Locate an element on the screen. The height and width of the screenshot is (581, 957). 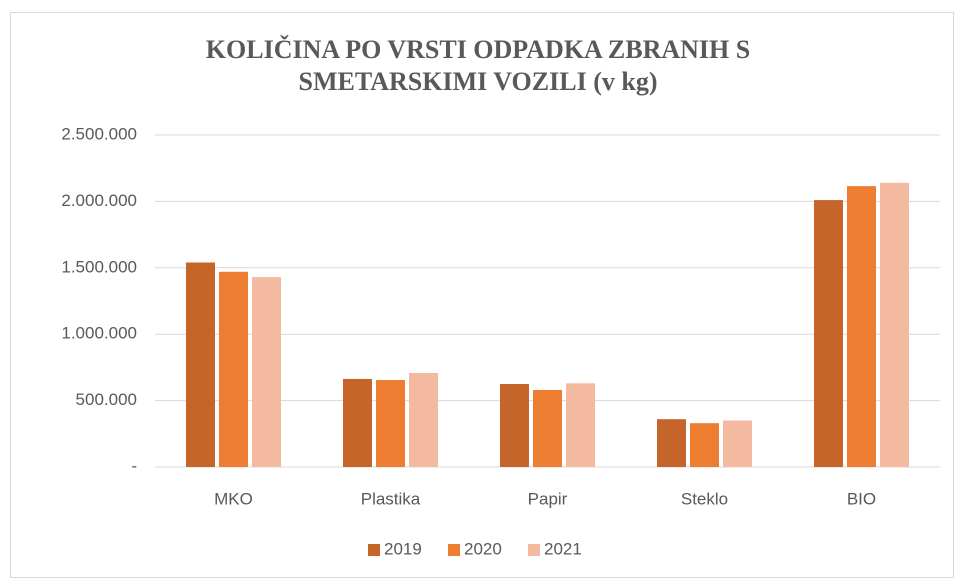
legend-label: 2020 is located at coordinates (483, 548).